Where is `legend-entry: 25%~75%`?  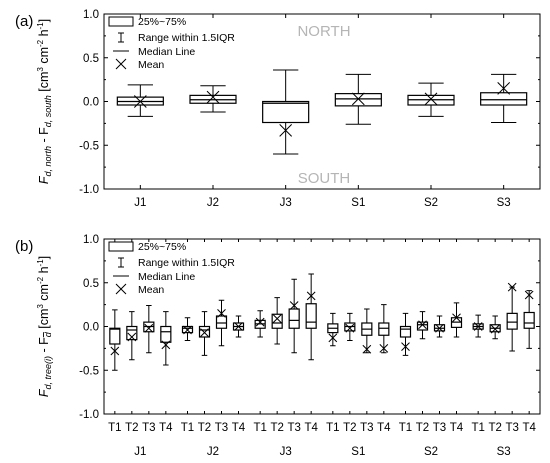
legend-entry: 25%~75% is located at coordinates (162, 22).